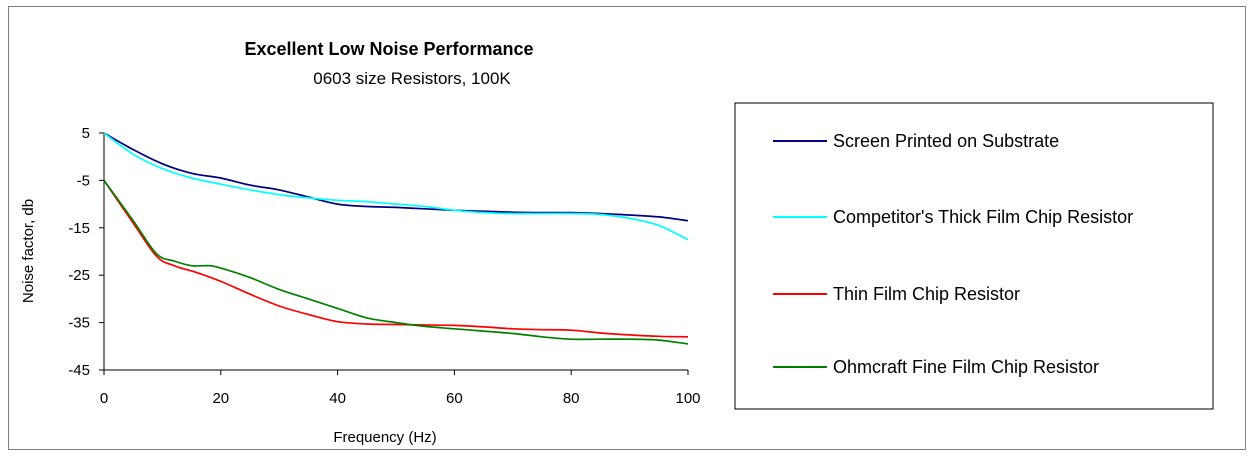 The width and height of the screenshot is (1254, 456). What do you see at coordinates (337, 398) in the screenshot?
I see `x-tick-label: 40` at bounding box center [337, 398].